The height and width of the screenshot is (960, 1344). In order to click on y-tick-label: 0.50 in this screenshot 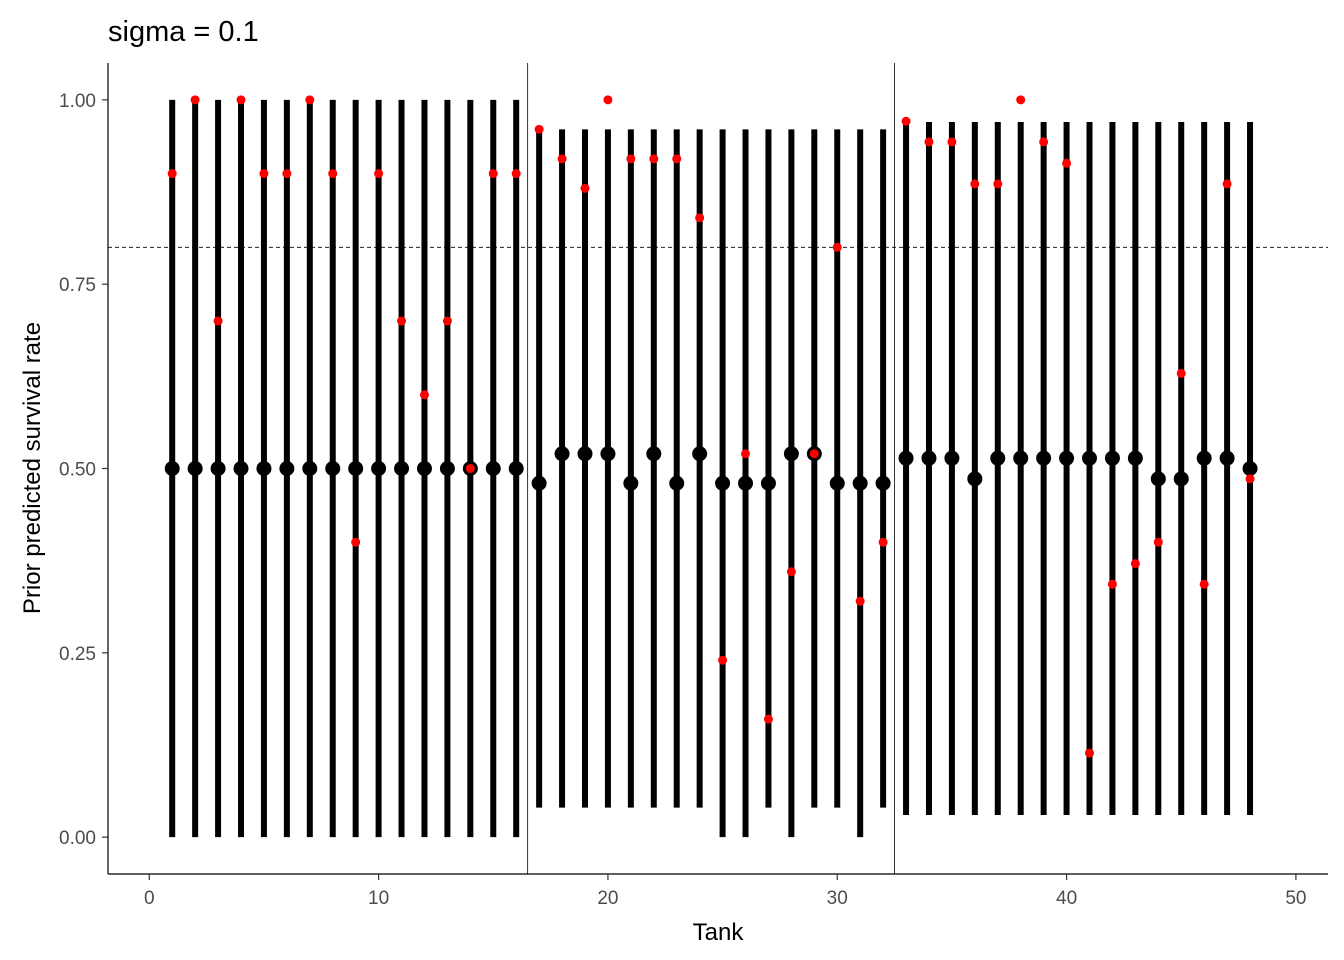, I will do `click(77, 470)`.